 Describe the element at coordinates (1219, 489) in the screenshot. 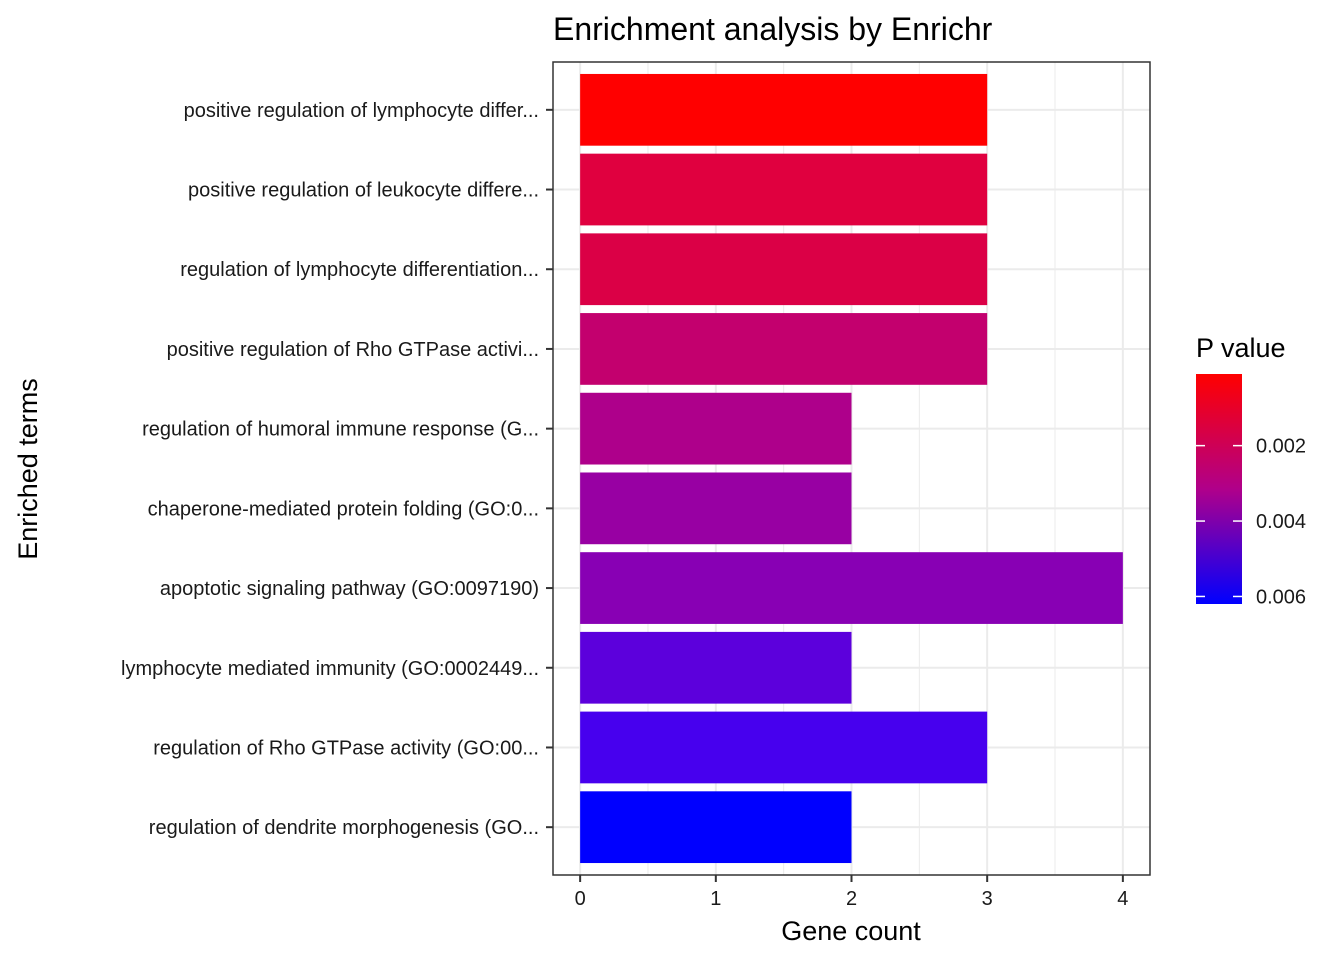

I see `legend-colorbar` at that location.